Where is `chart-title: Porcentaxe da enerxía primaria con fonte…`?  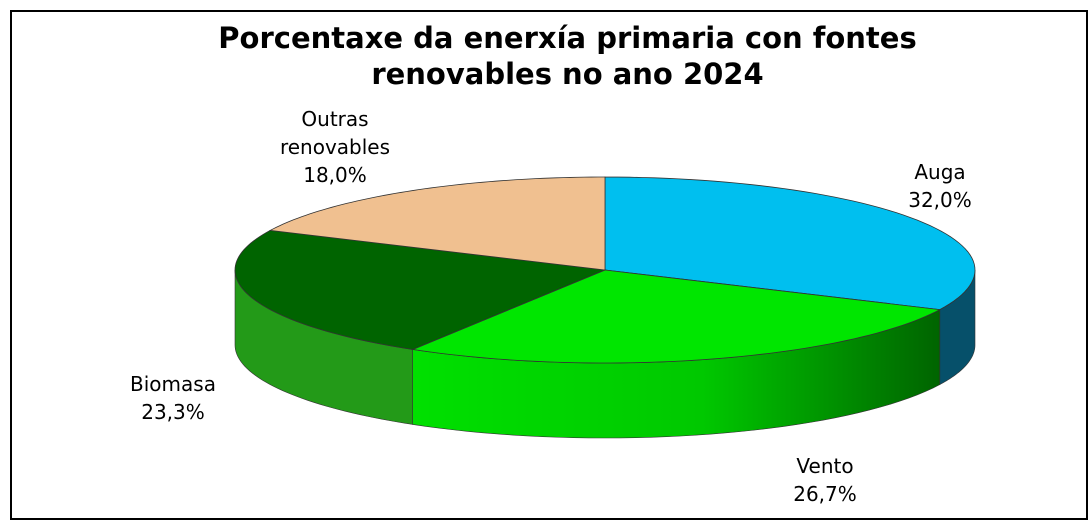
chart-title: Porcentaxe da enerxía primaria con fonte… is located at coordinates (567, 56).